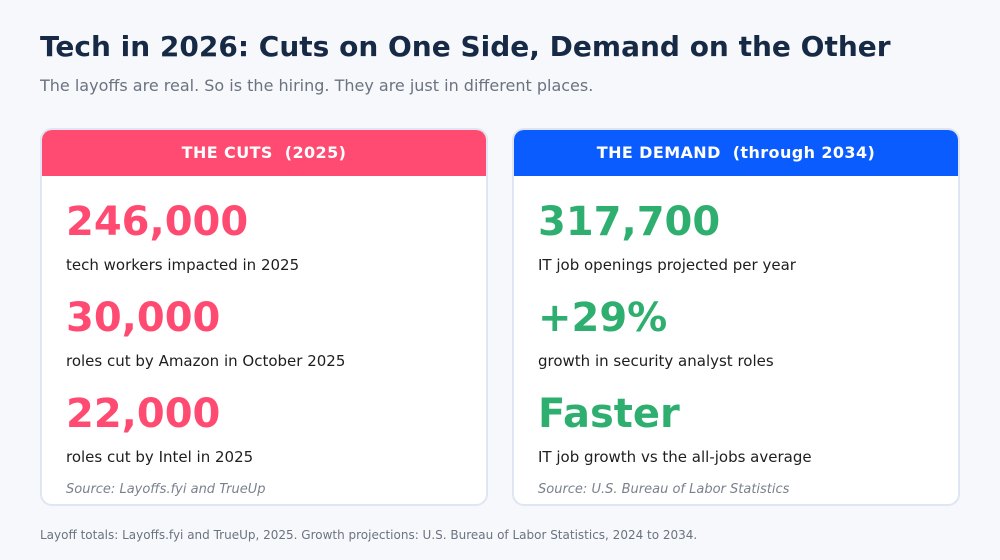  What do you see at coordinates (656, 361) in the screenshot?
I see `demand-stat-2-description: growth in security analyst roles` at bounding box center [656, 361].